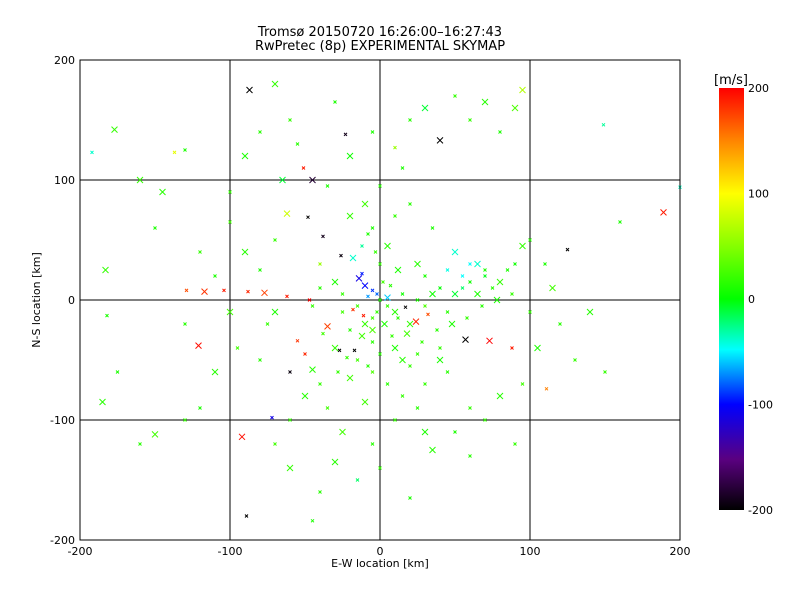 The width and height of the screenshot is (800, 600). What do you see at coordinates (230, 551) in the screenshot?
I see `x-tick-label: -100` at bounding box center [230, 551].